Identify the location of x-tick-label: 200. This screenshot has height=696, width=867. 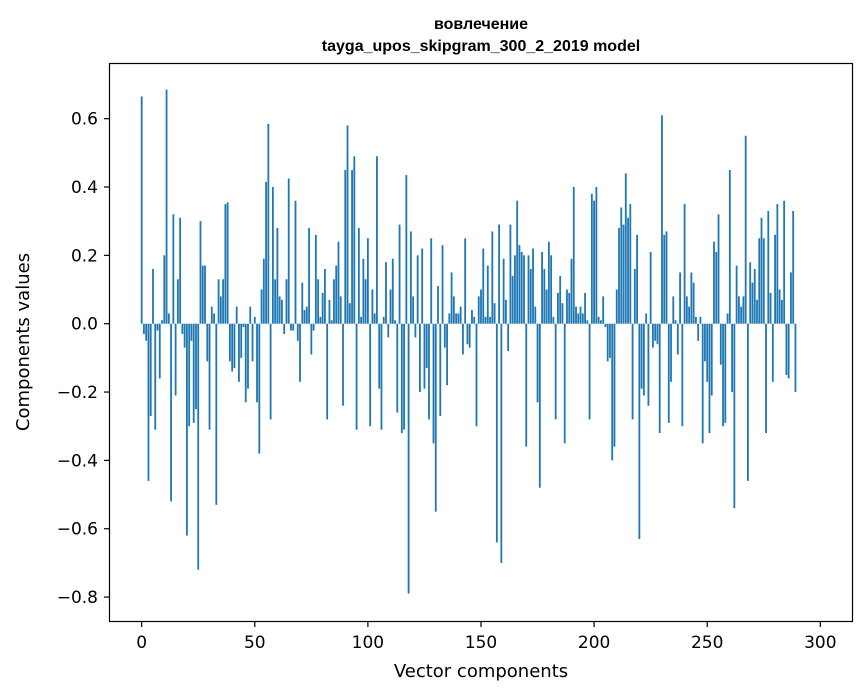
(594, 643).